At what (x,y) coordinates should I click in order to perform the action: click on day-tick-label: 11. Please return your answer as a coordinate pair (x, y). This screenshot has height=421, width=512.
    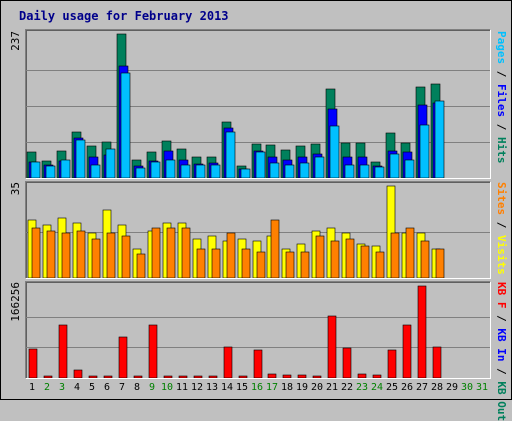
    Looking at the image, I should click on (182, 387).